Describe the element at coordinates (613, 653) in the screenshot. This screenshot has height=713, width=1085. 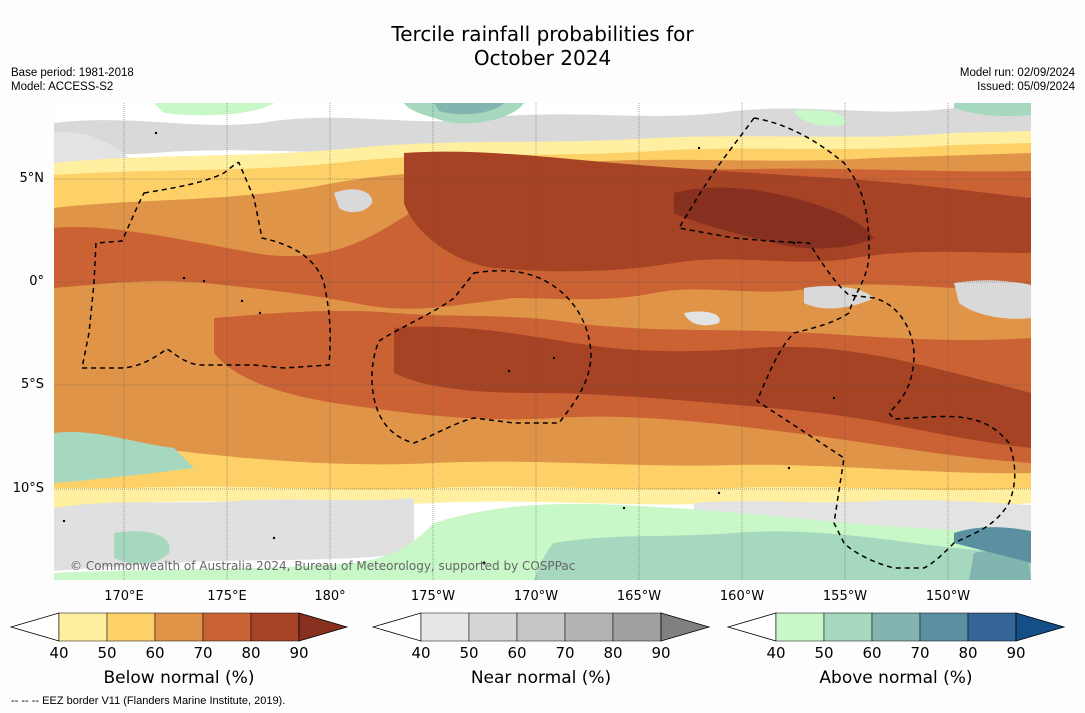
I see `cb-near-tick-80: 80` at that location.